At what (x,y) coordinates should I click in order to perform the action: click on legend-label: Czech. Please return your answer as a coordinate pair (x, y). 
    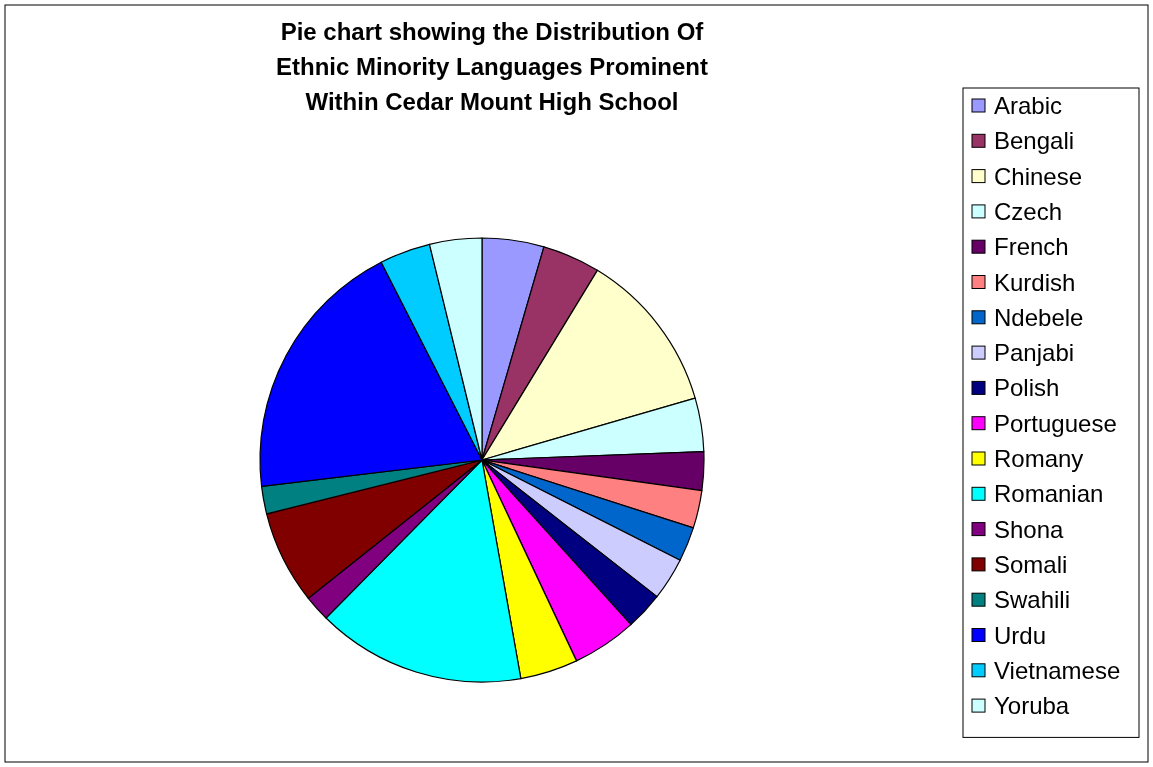
    Looking at the image, I should click on (1028, 211).